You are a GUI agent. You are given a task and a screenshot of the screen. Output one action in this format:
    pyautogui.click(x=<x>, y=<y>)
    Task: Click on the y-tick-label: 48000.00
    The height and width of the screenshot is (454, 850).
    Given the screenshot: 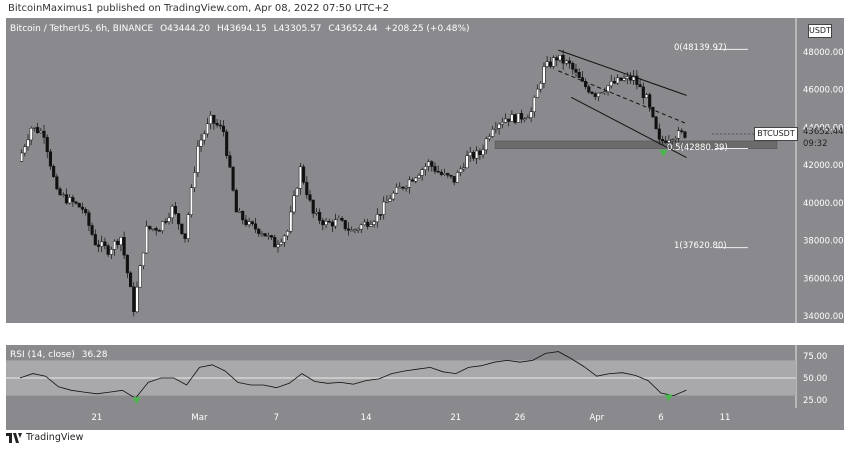 What is the action you would take?
    pyautogui.click(x=823, y=53)
    